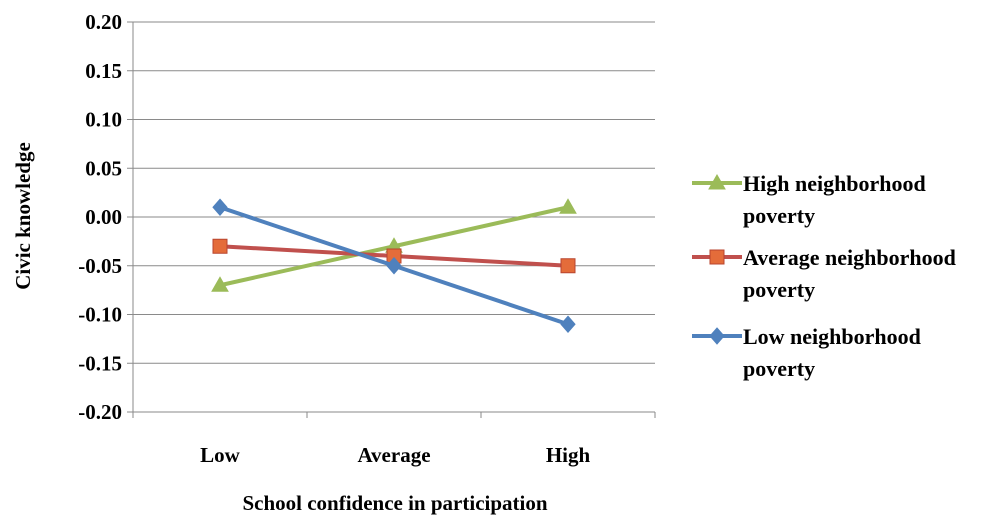  I want to click on x-tick-label: Average, so click(393, 455).